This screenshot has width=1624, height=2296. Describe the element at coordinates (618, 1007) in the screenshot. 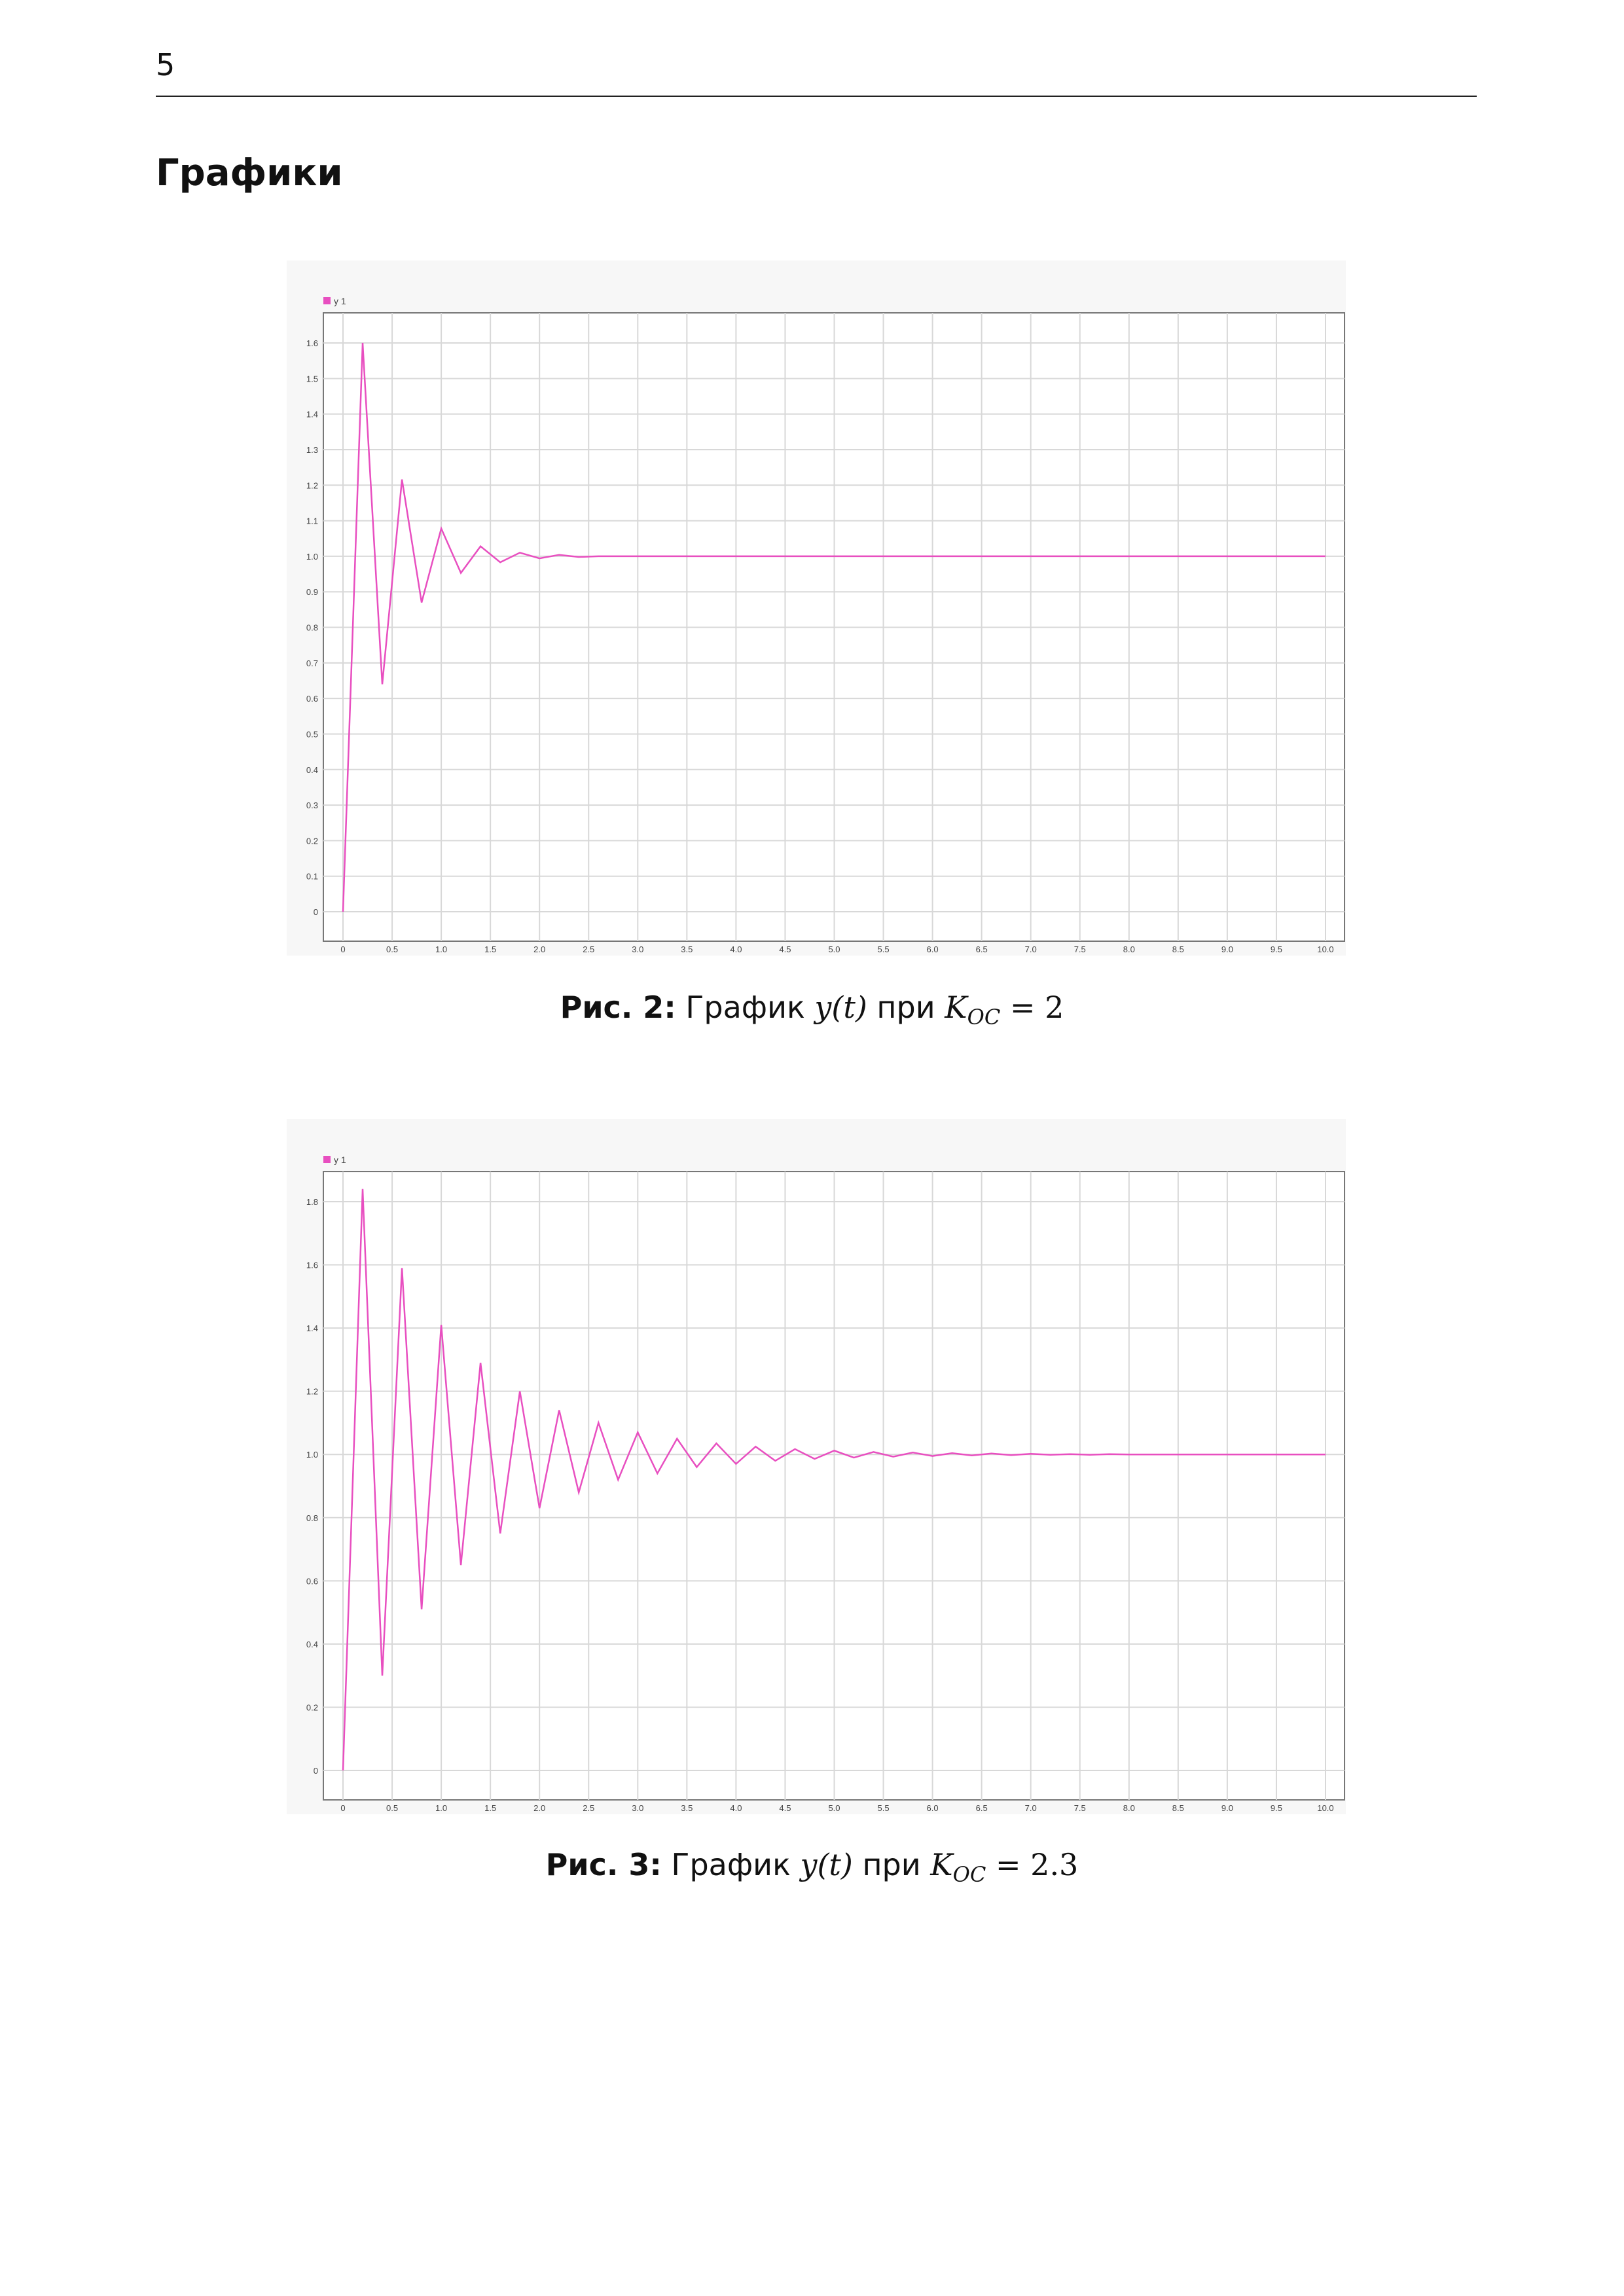

I see `caption-label: Рис. 2:` at that location.